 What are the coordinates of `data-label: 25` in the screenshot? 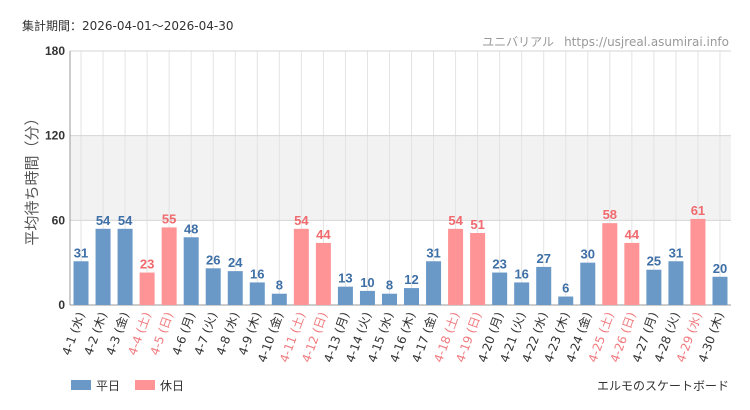 It's located at (654, 261).